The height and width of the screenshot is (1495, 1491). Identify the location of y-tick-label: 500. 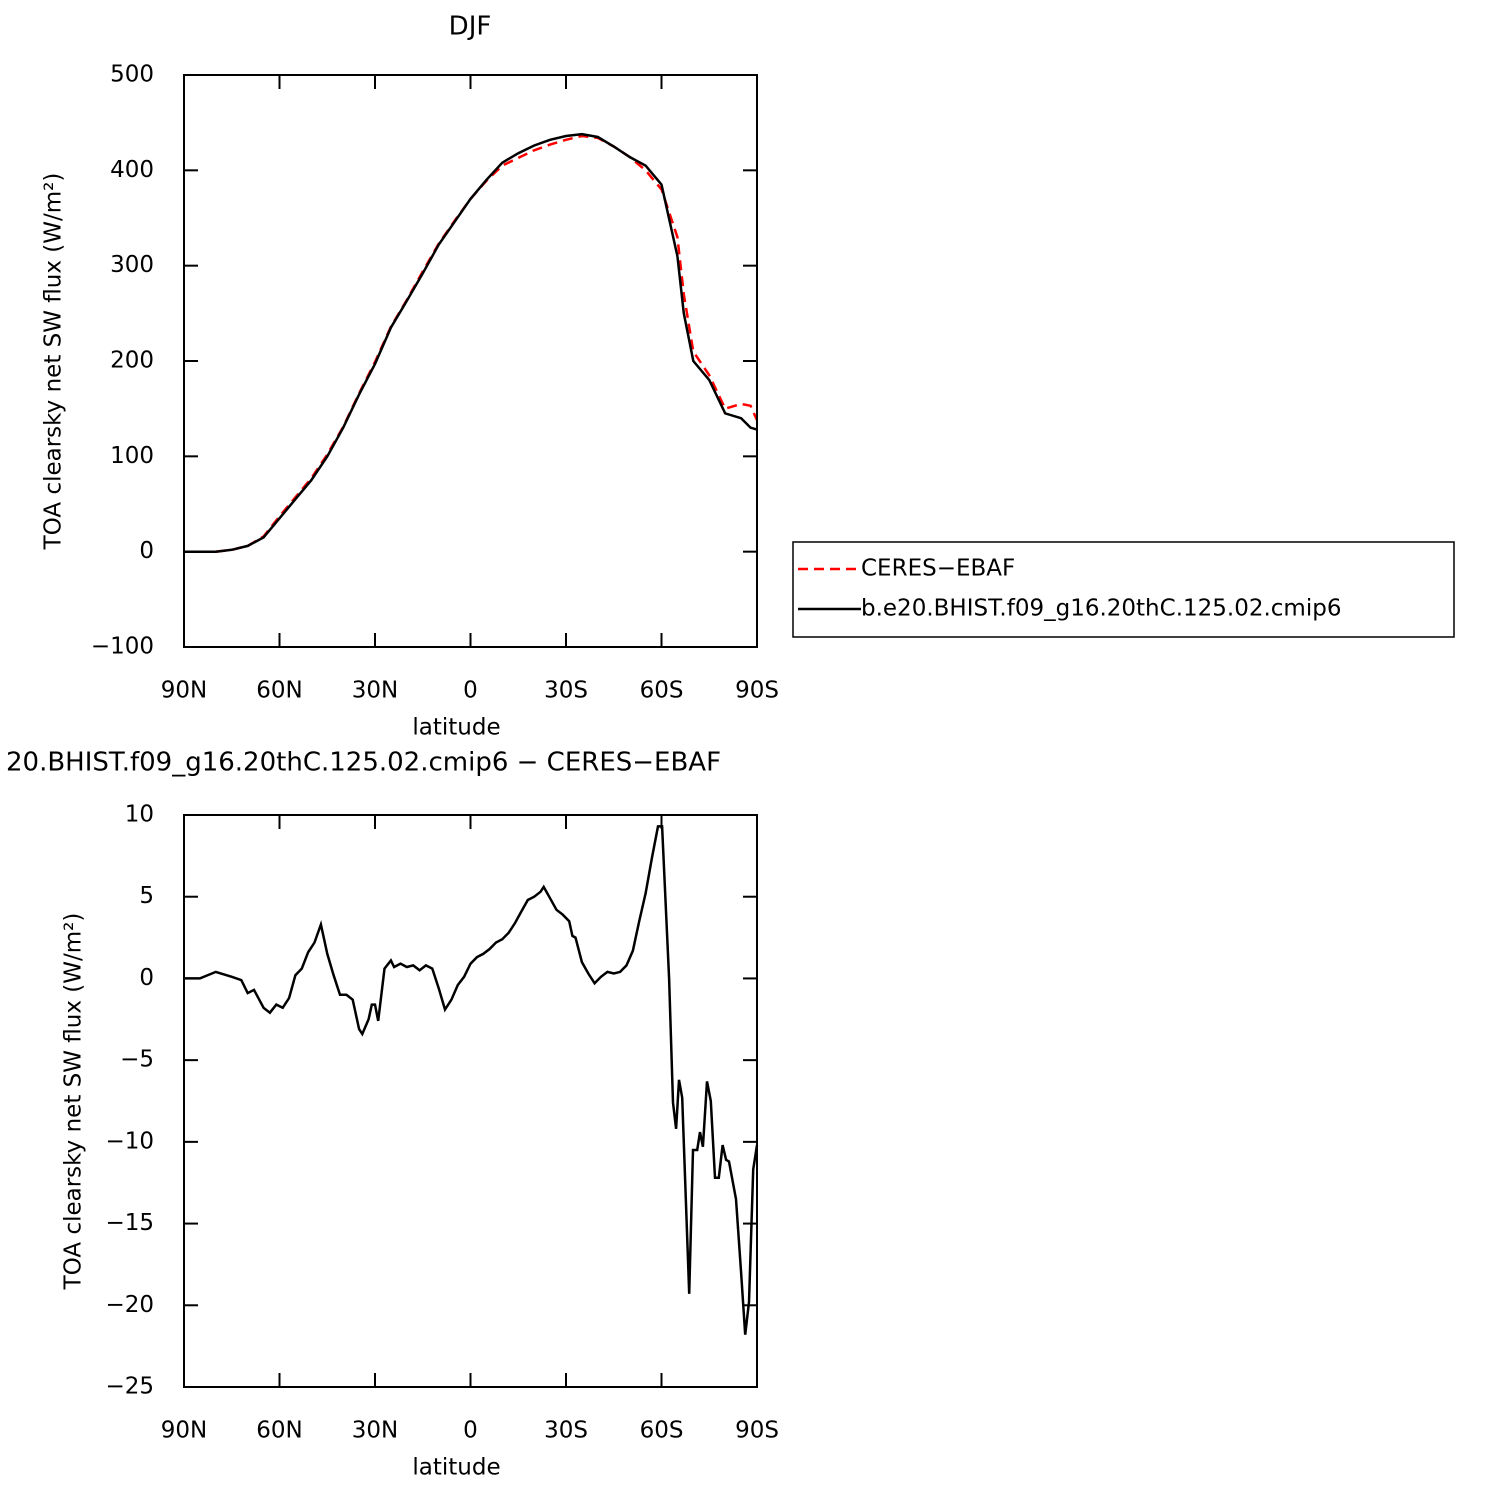
(132, 75).